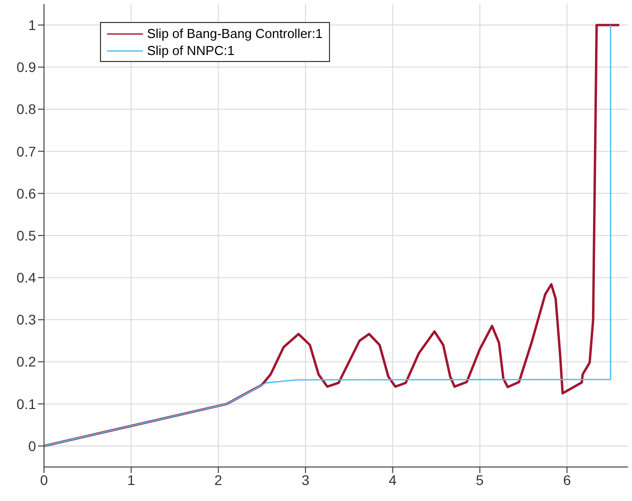  I want to click on x-tick-label: 2, so click(218, 480).